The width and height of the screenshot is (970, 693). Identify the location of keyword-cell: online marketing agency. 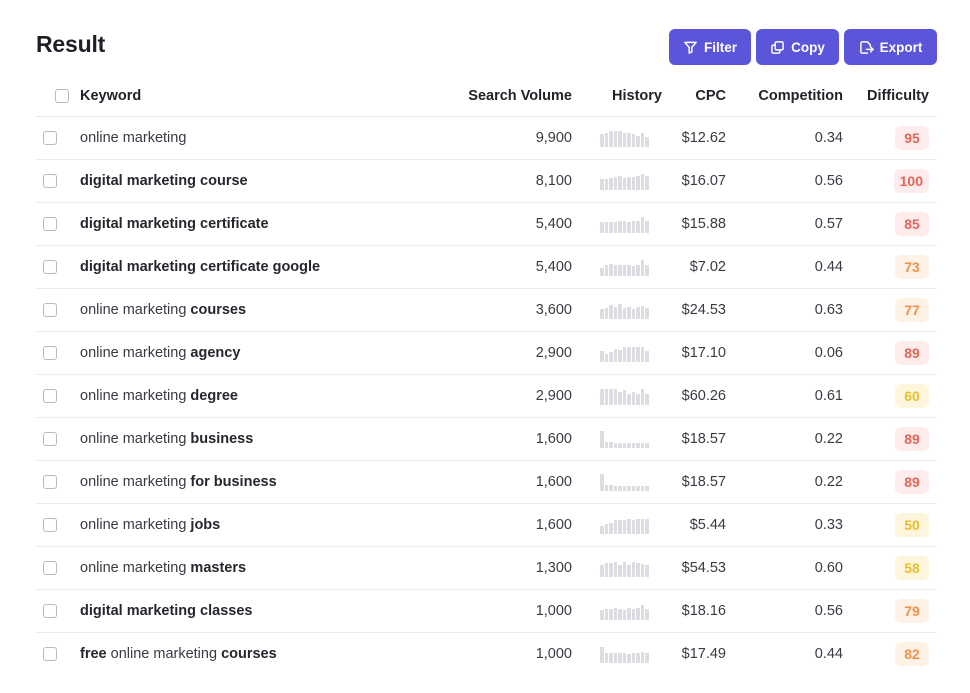
(251, 353).